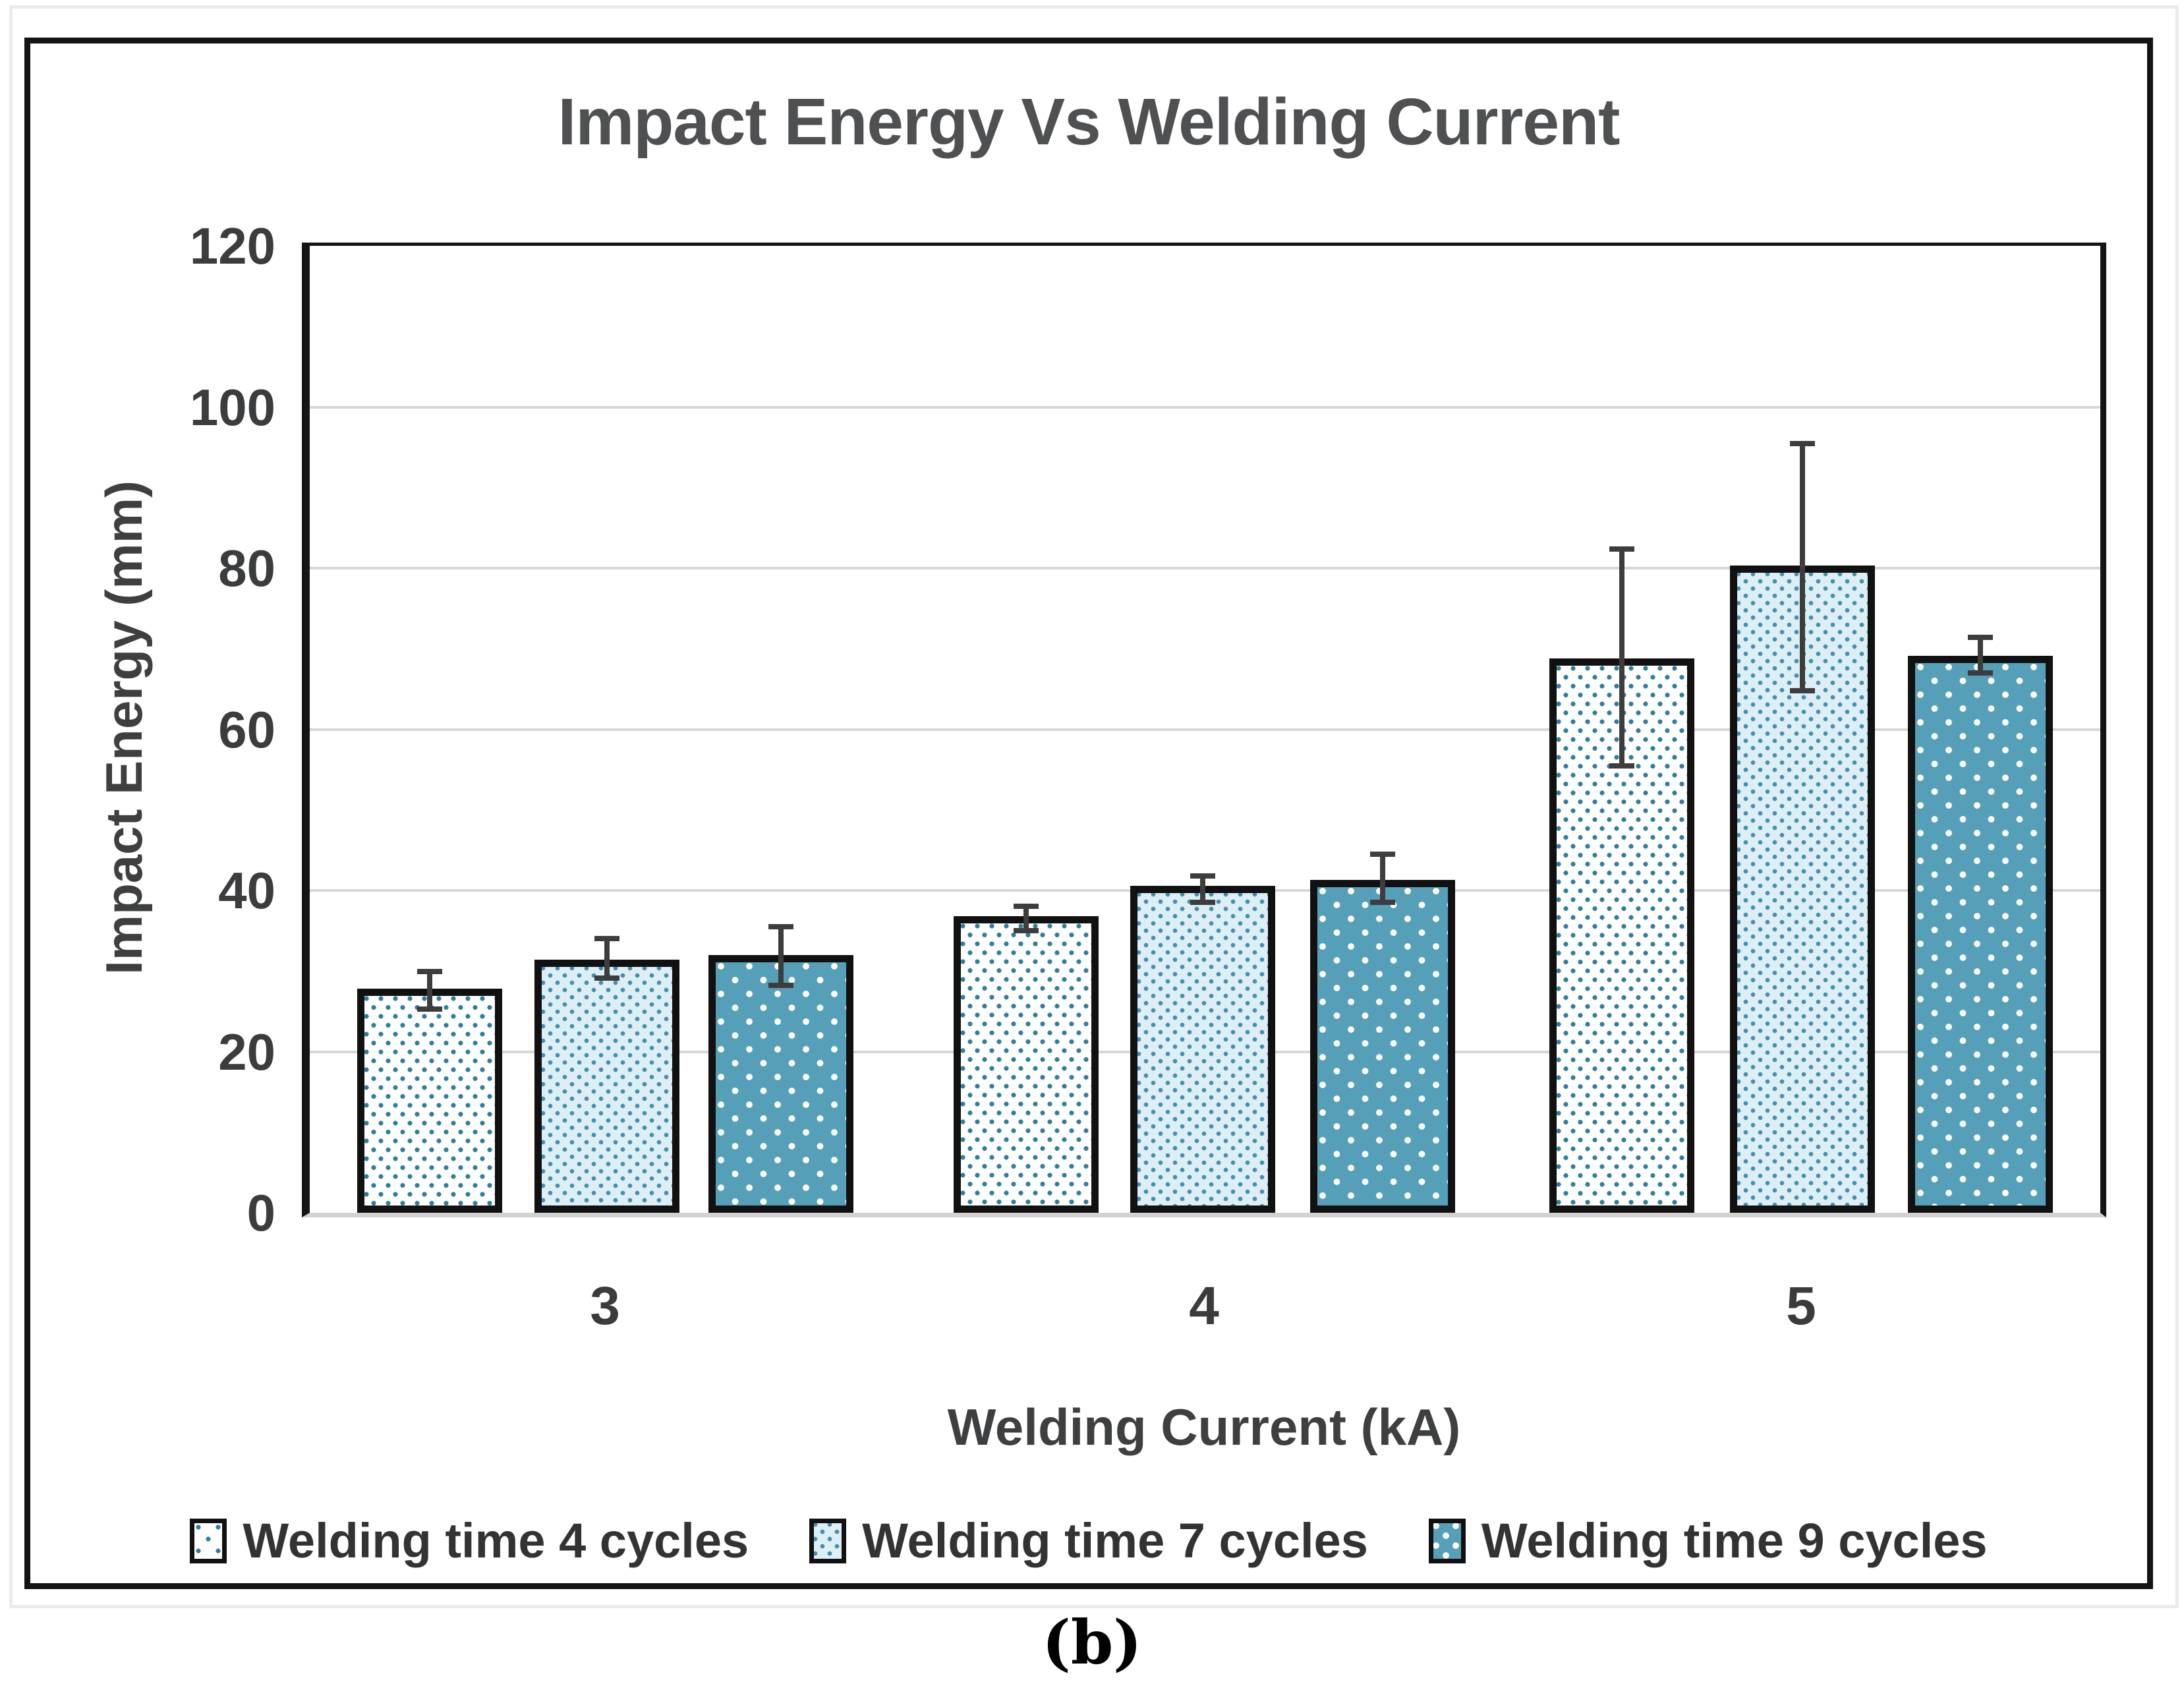 The image size is (2184, 1686). Describe the element at coordinates (429, 990) in the screenshot. I see `error-bar-3kA-s1` at that location.